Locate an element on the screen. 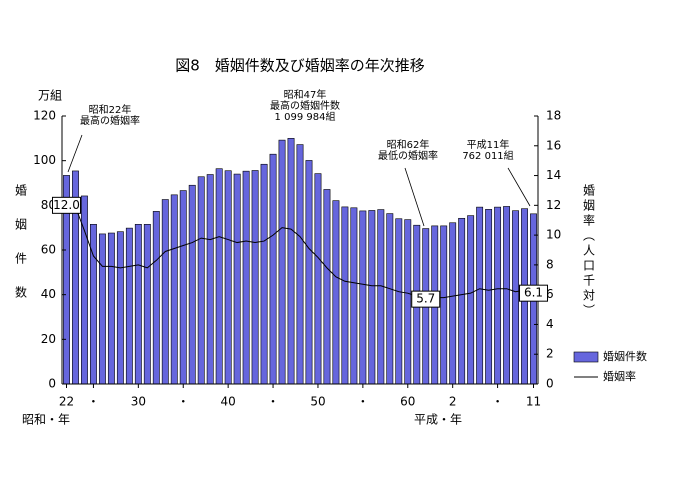 The height and width of the screenshot is (490, 675). value-label: 5.7 is located at coordinates (425, 299).